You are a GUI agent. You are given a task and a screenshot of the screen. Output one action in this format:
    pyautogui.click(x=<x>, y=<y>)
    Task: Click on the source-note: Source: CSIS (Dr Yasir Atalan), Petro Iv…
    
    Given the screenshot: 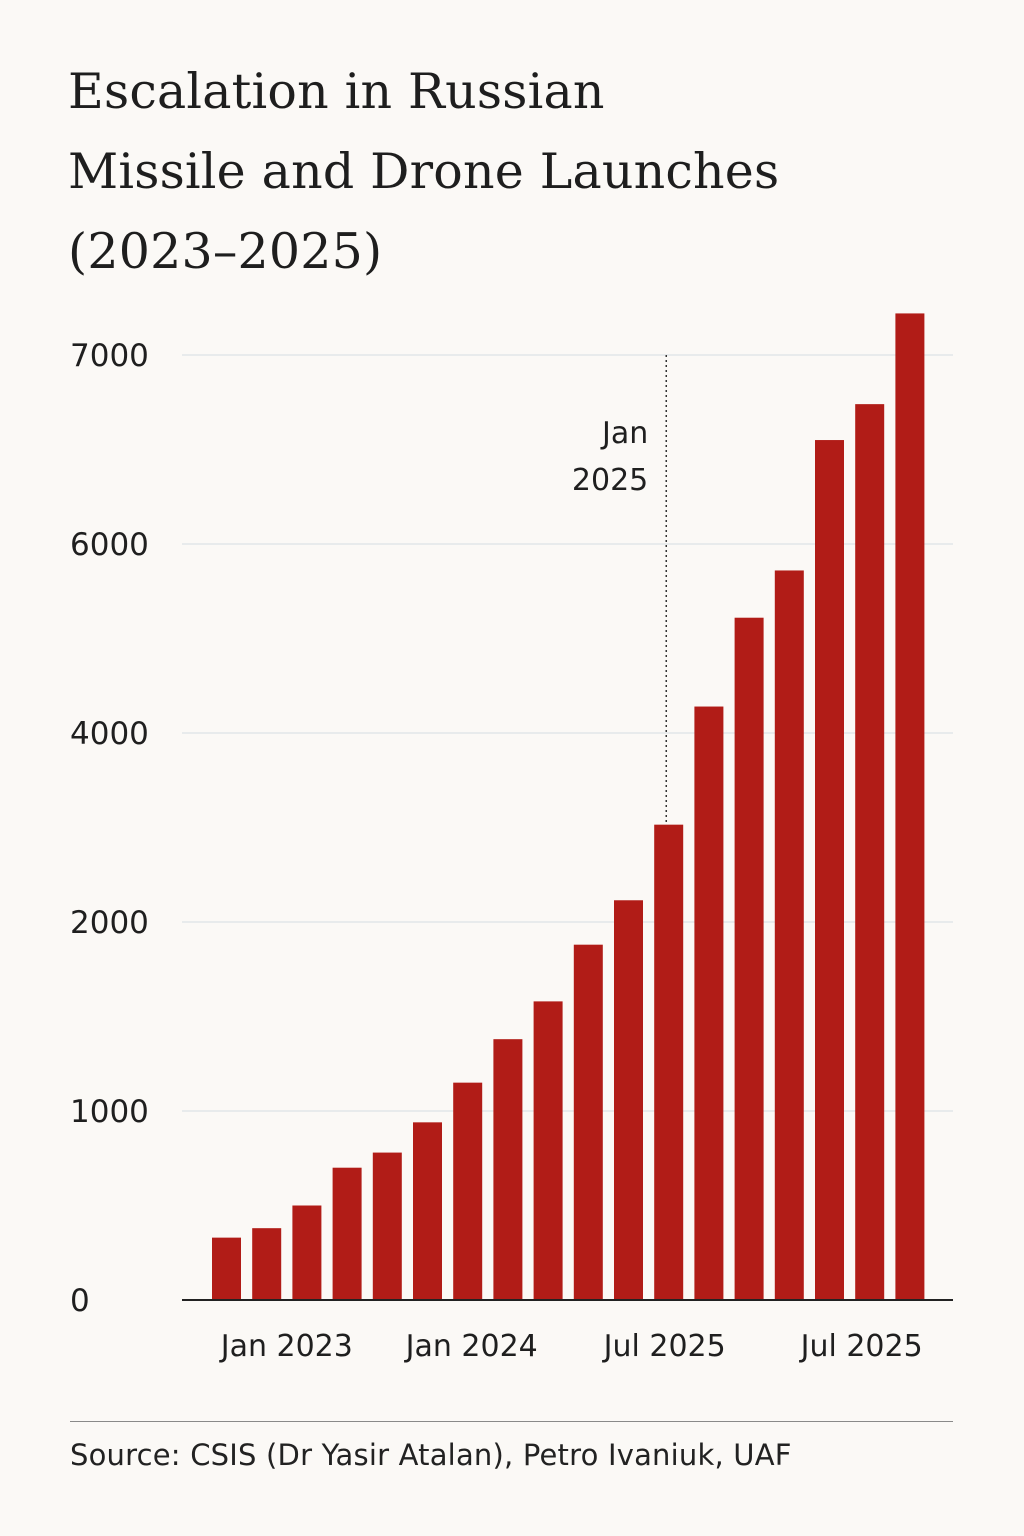 What is the action you would take?
    pyautogui.click(x=431, y=1455)
    